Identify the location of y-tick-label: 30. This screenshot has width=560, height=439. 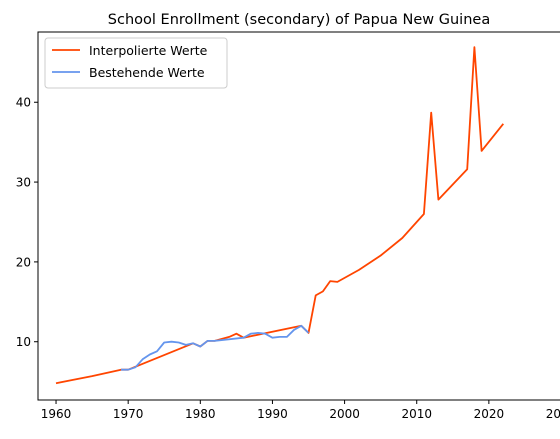
(23, 183).